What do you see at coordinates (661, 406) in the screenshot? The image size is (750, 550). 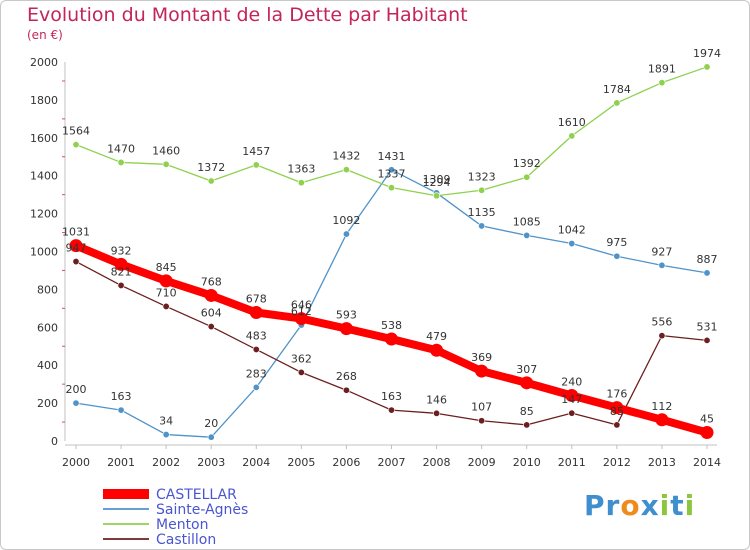 I see `data-label: 112` at bounding box center [661, 406].